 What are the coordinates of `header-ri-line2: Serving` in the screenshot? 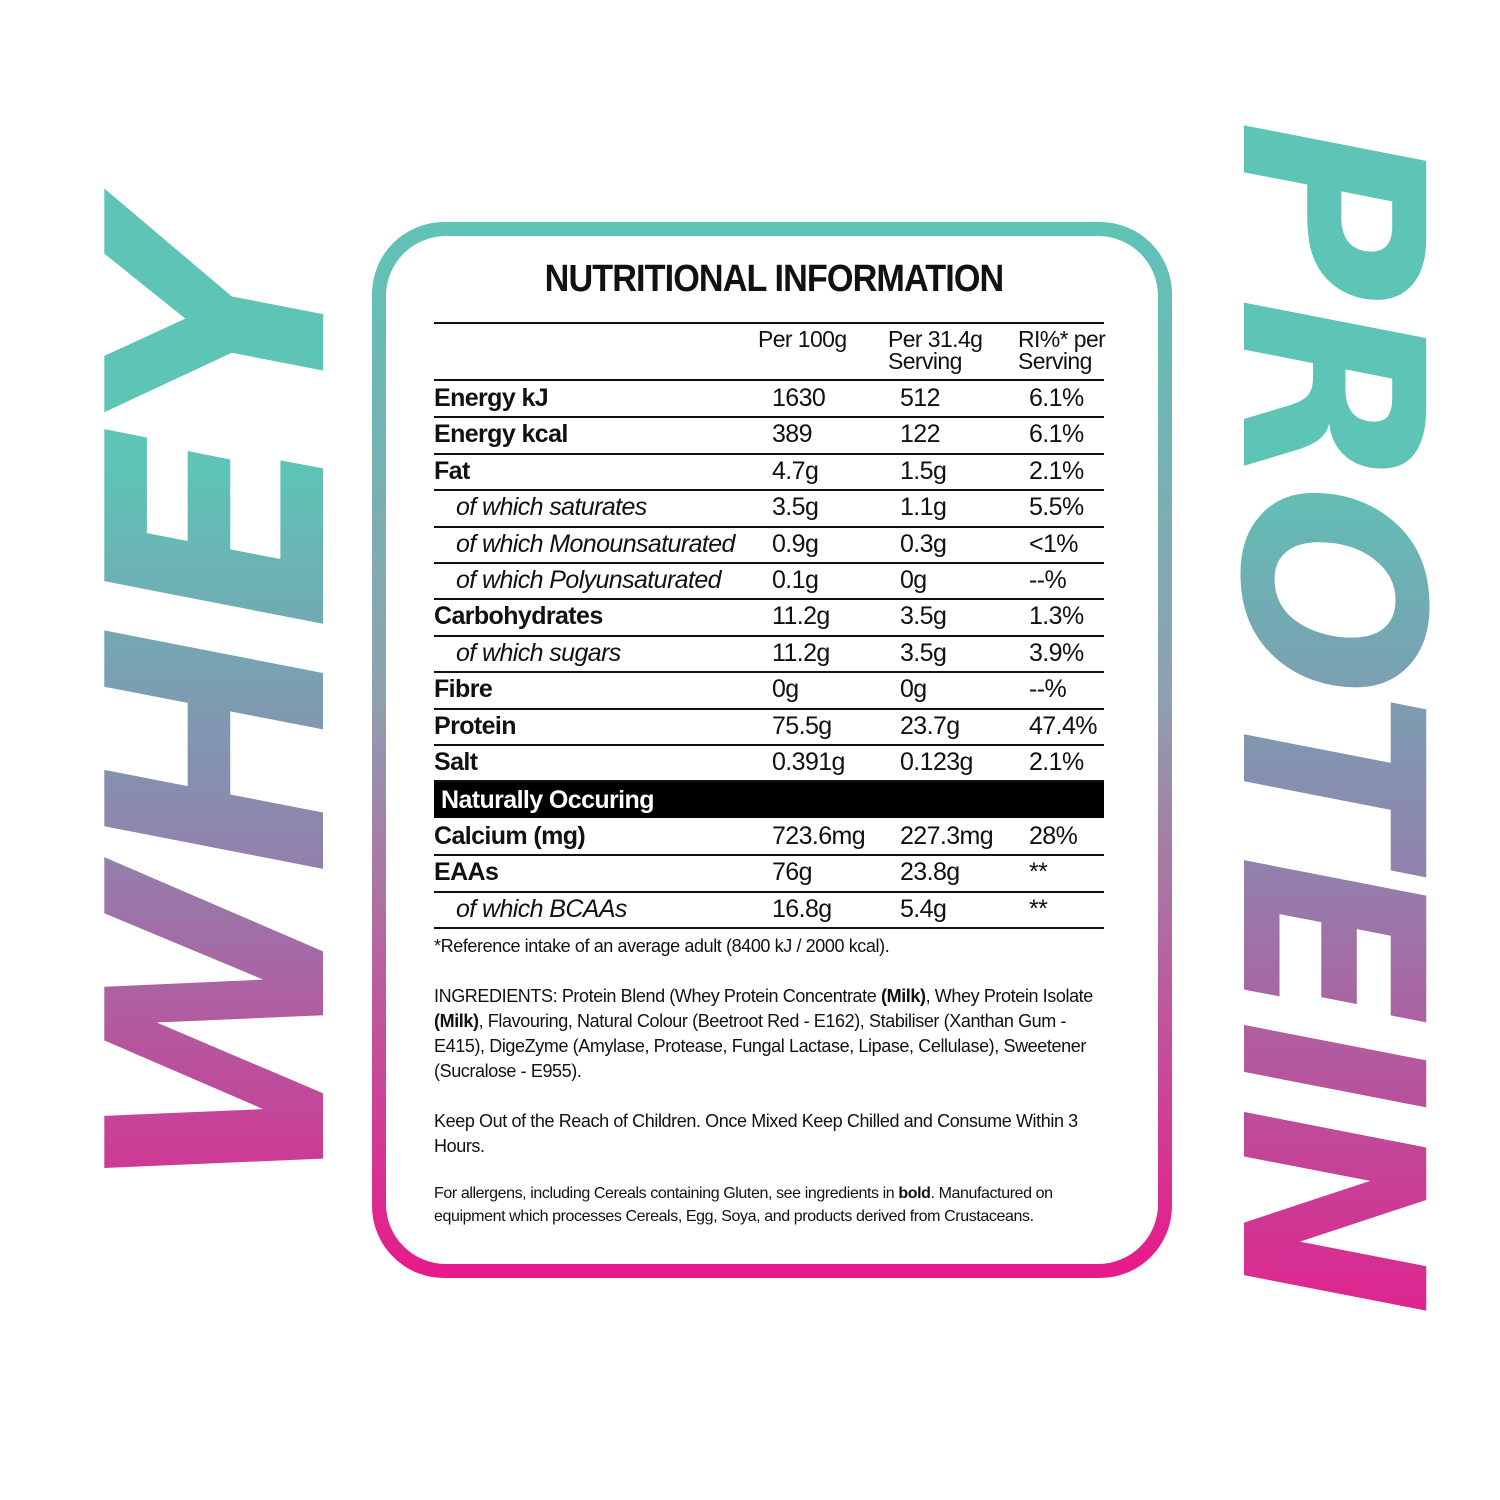 It's located at (1055, 361).